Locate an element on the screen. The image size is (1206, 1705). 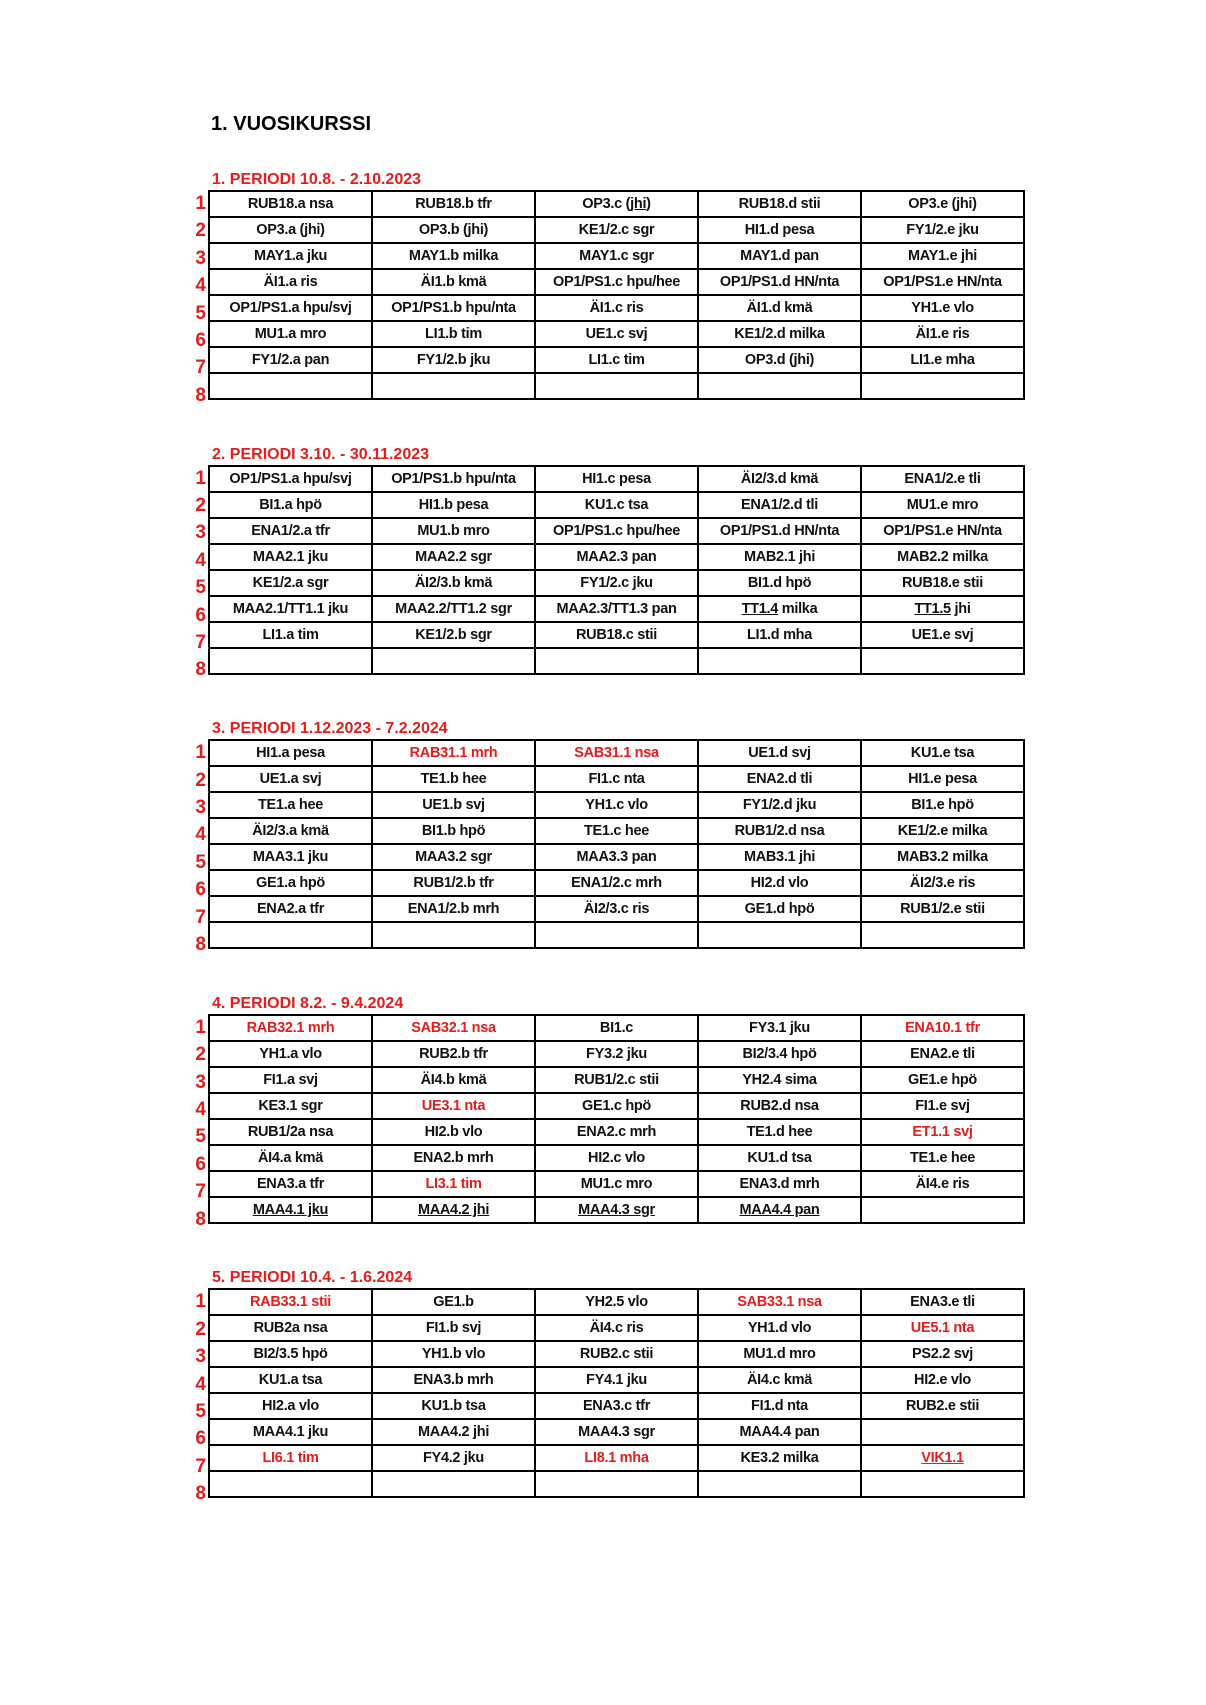
course-cell: MAA3.1 jku is located at coordinates (290, 857).